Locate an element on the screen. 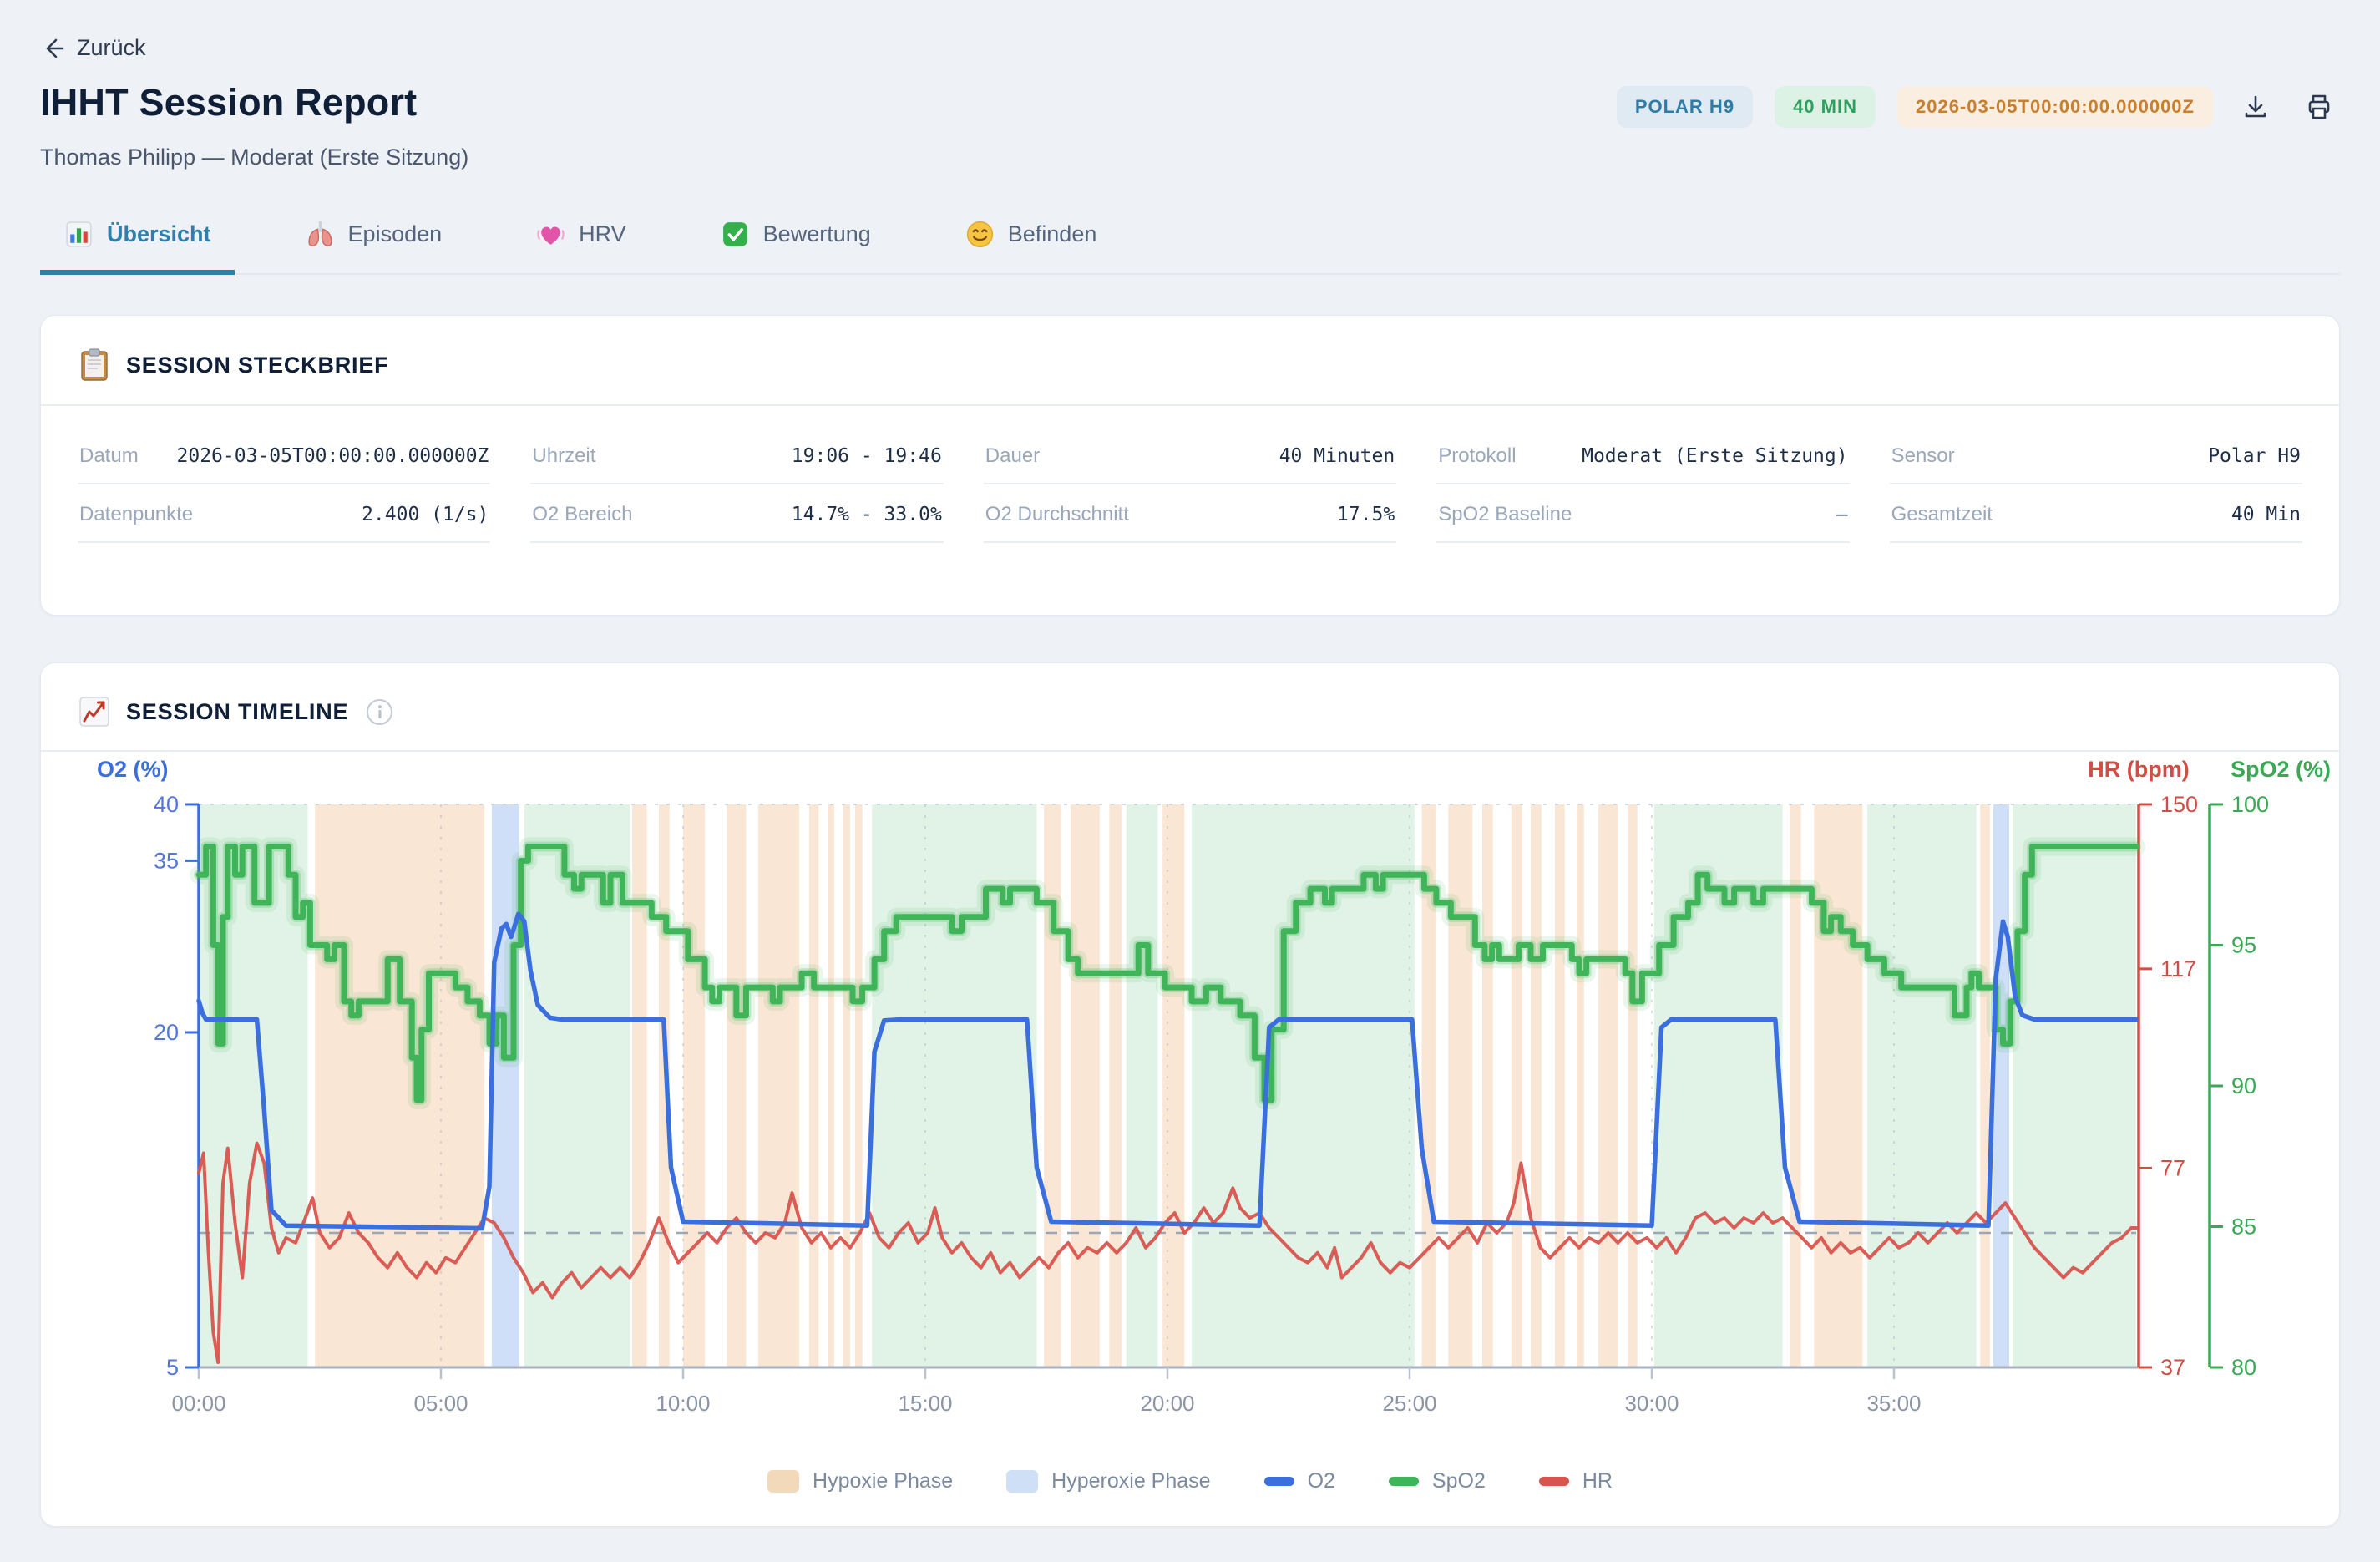  hr-line-swatch is located at coordinates (1553, 1481).